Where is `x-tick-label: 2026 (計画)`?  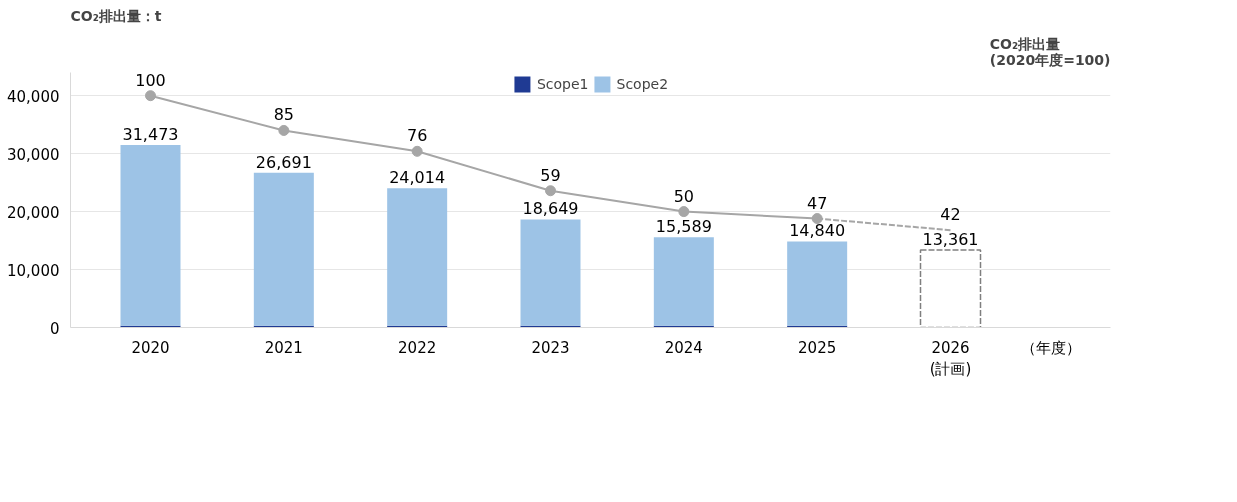 x-tick-label: 2026 (計画) is located at coordinates (950, 358).